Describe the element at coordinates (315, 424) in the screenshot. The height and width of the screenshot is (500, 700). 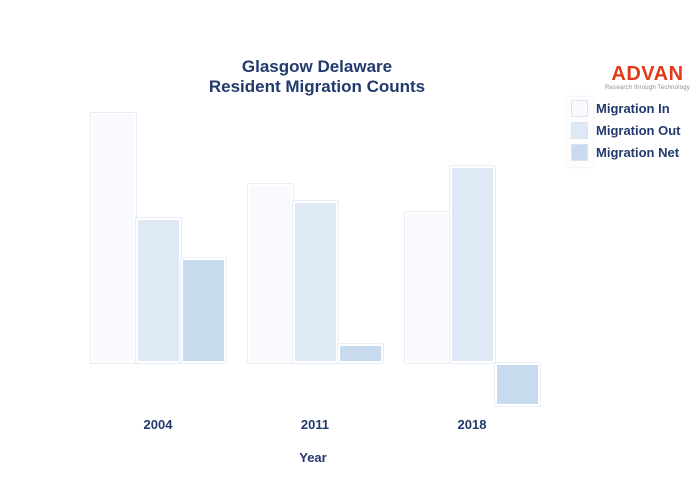
I see `x-tick-label-2011: 2011` at that location.